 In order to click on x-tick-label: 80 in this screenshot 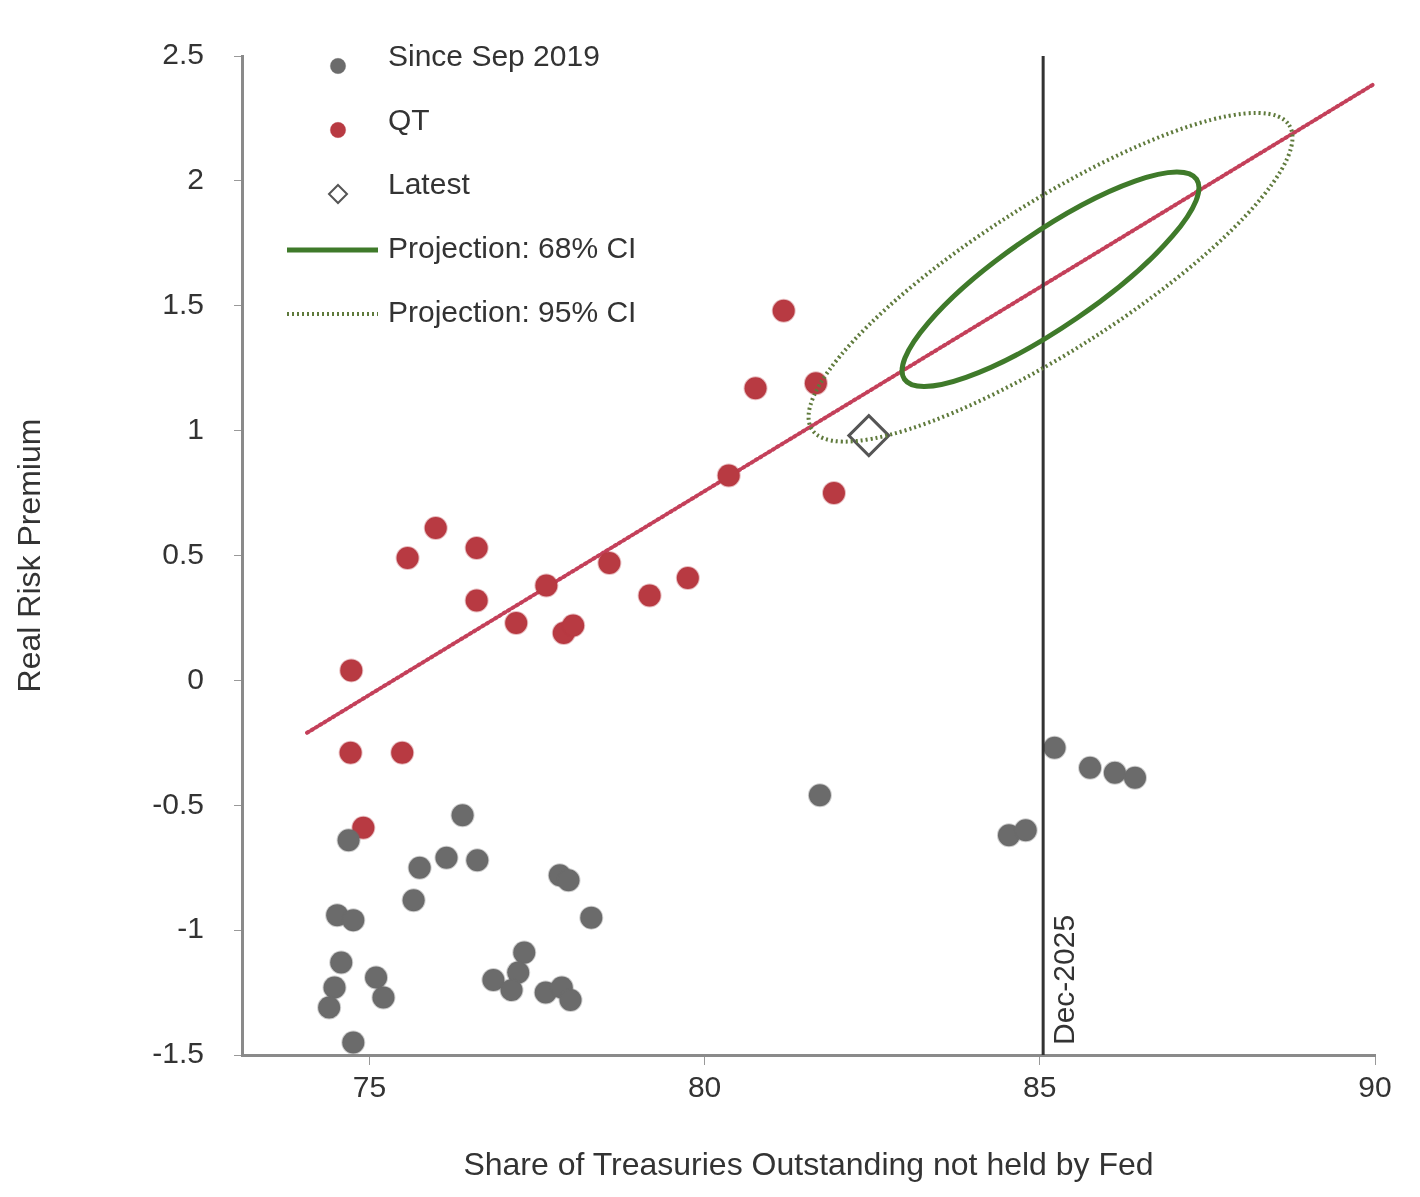, I will do `click(704, 1087)`.